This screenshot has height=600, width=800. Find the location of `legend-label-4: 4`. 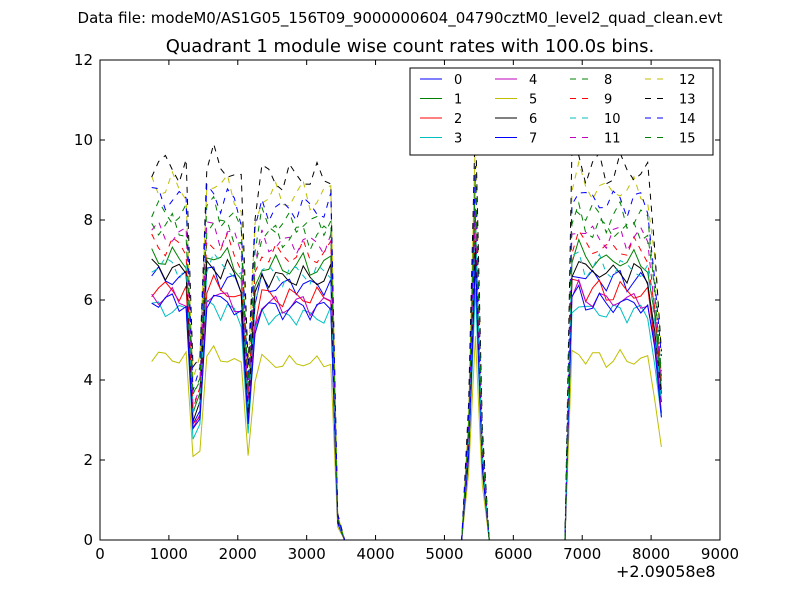

legend-label-4: 4 is located at coordinates (533, 80).